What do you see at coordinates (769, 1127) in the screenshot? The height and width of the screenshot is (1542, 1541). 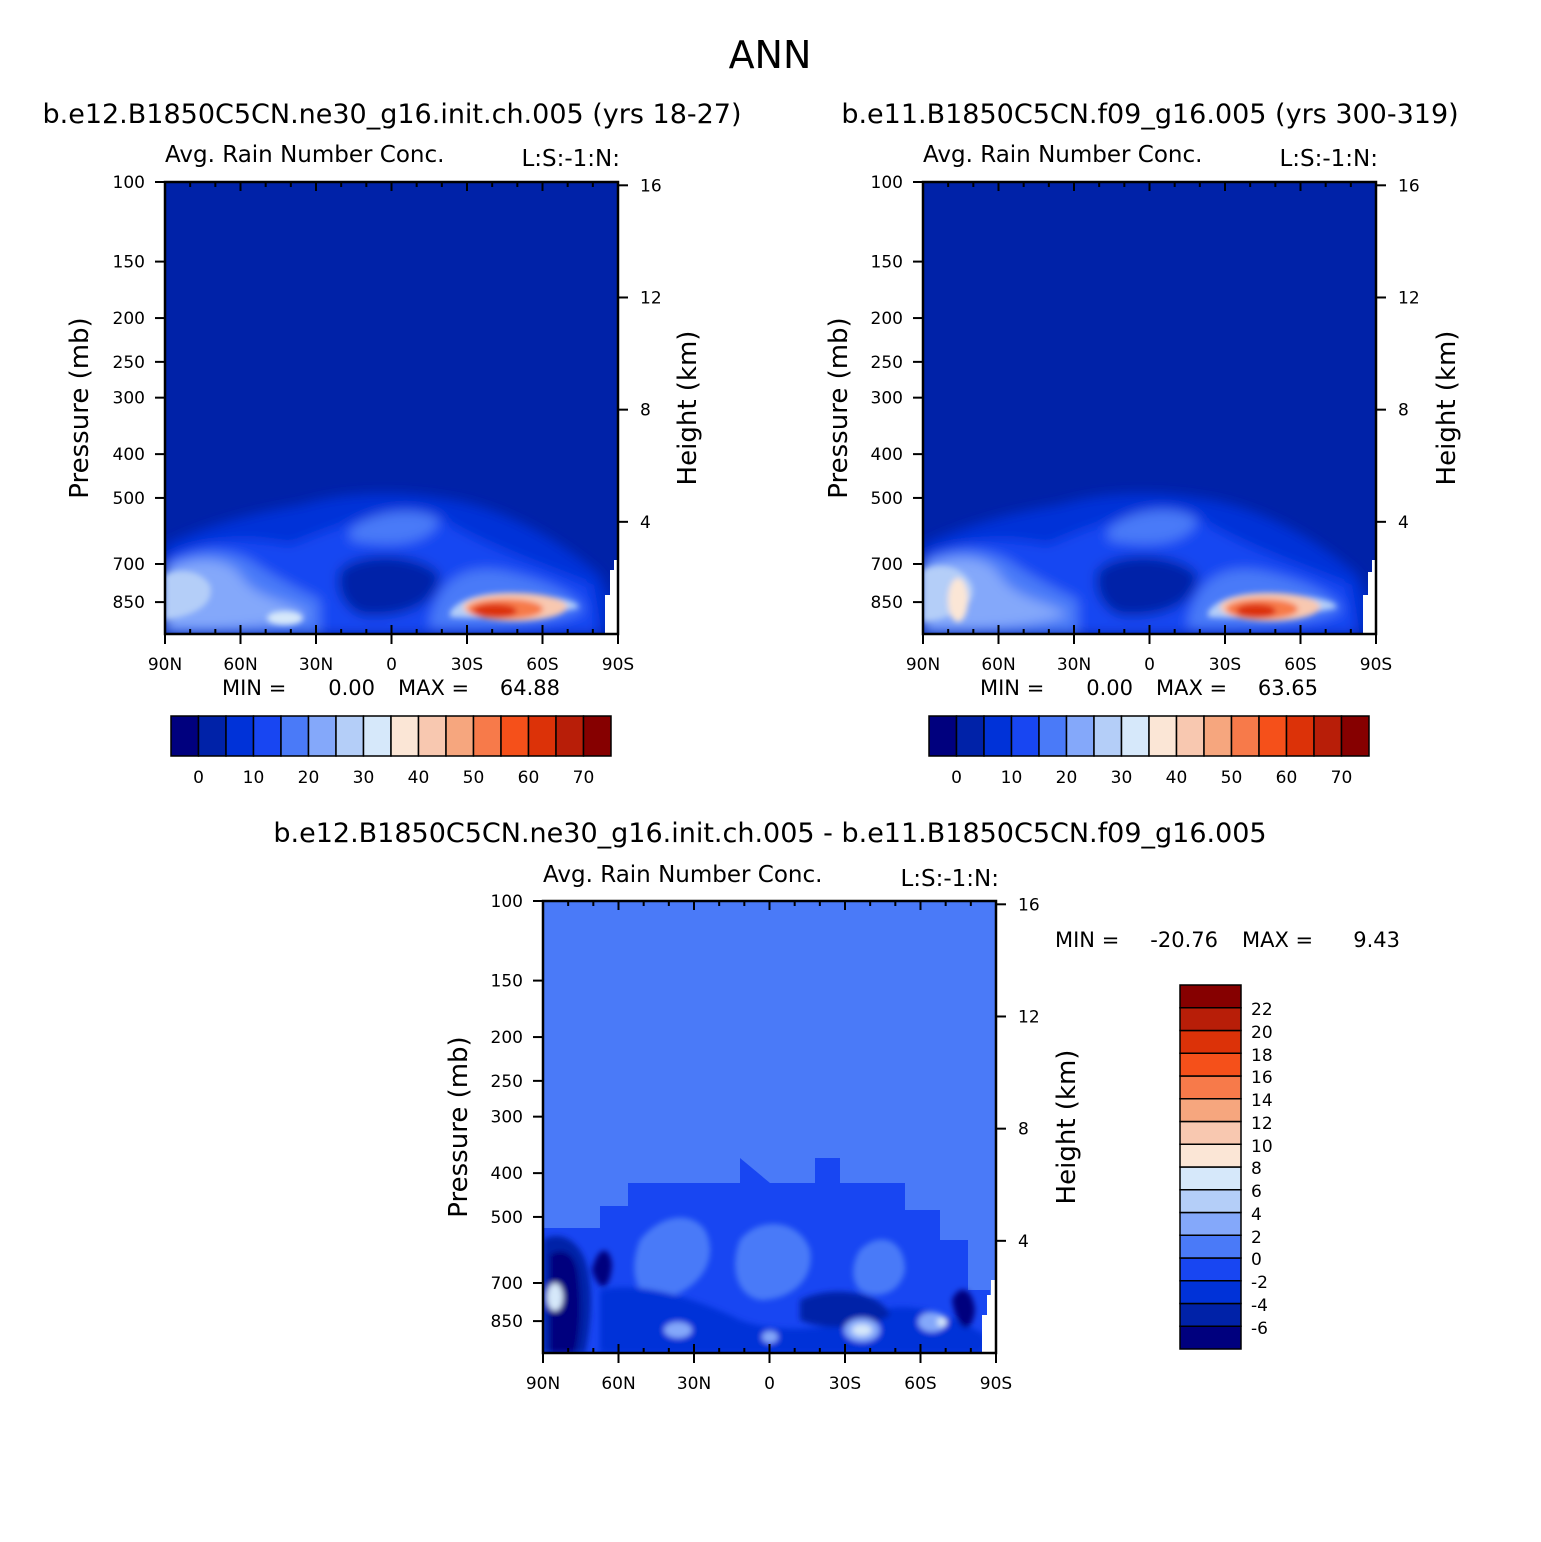 I see `panel-3-field` at bounding box center [769, 1127].